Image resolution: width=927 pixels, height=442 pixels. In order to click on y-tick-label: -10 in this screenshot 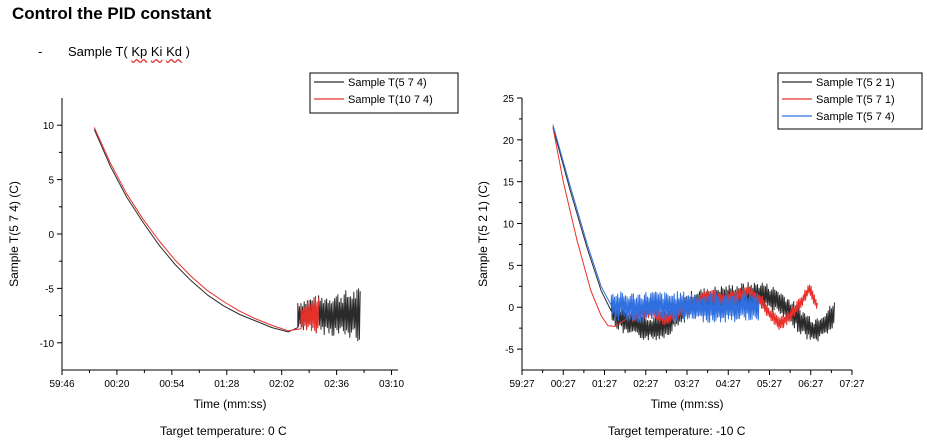, I will do `click(47, 344)`.